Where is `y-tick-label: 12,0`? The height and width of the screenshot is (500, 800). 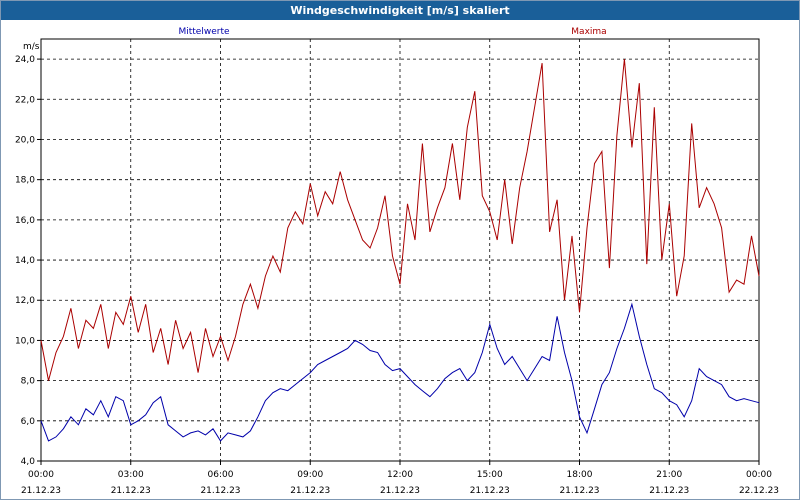
y-tick-label: 12,0 is located at coordinates (25, 301).